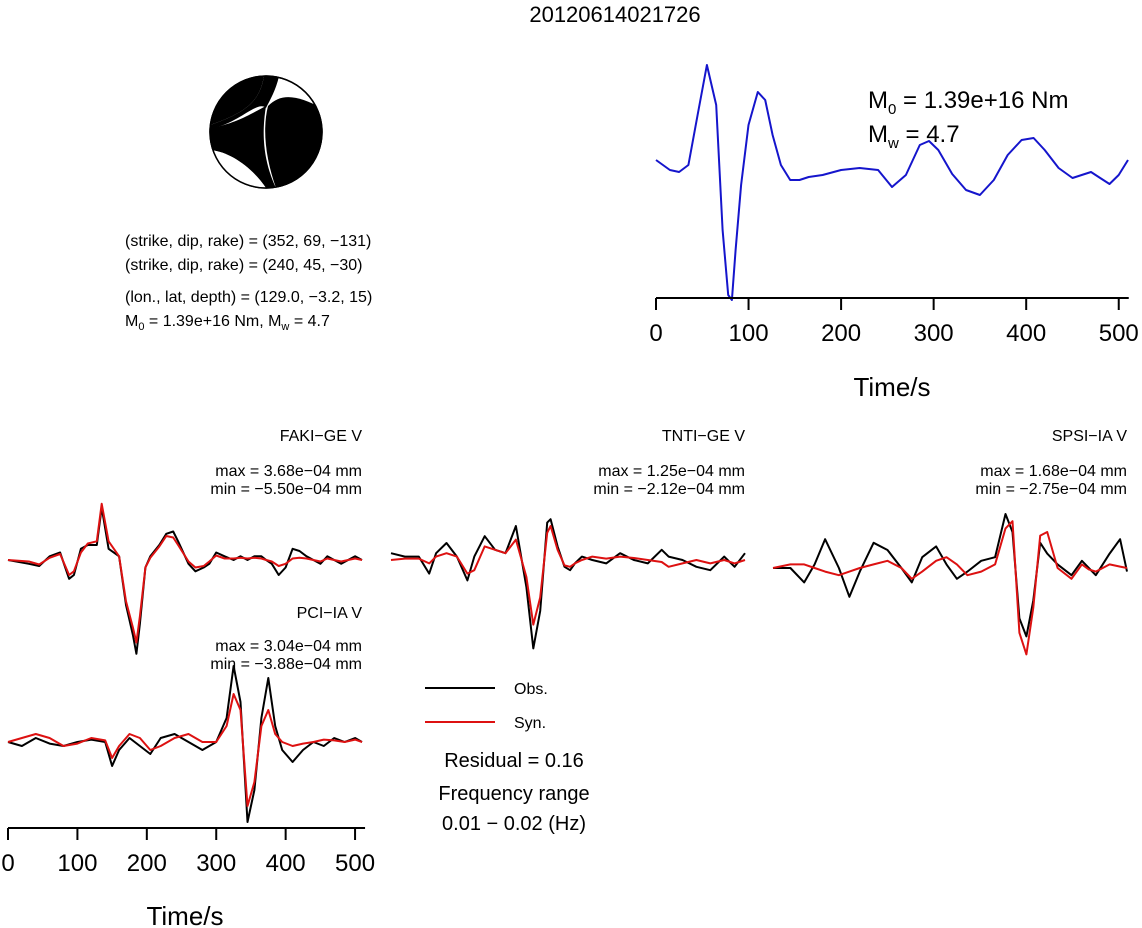 Image resolution: width=1142 pixels, height=928 pixels. I want to click on observed-trace-spsi, so click(950, 575).